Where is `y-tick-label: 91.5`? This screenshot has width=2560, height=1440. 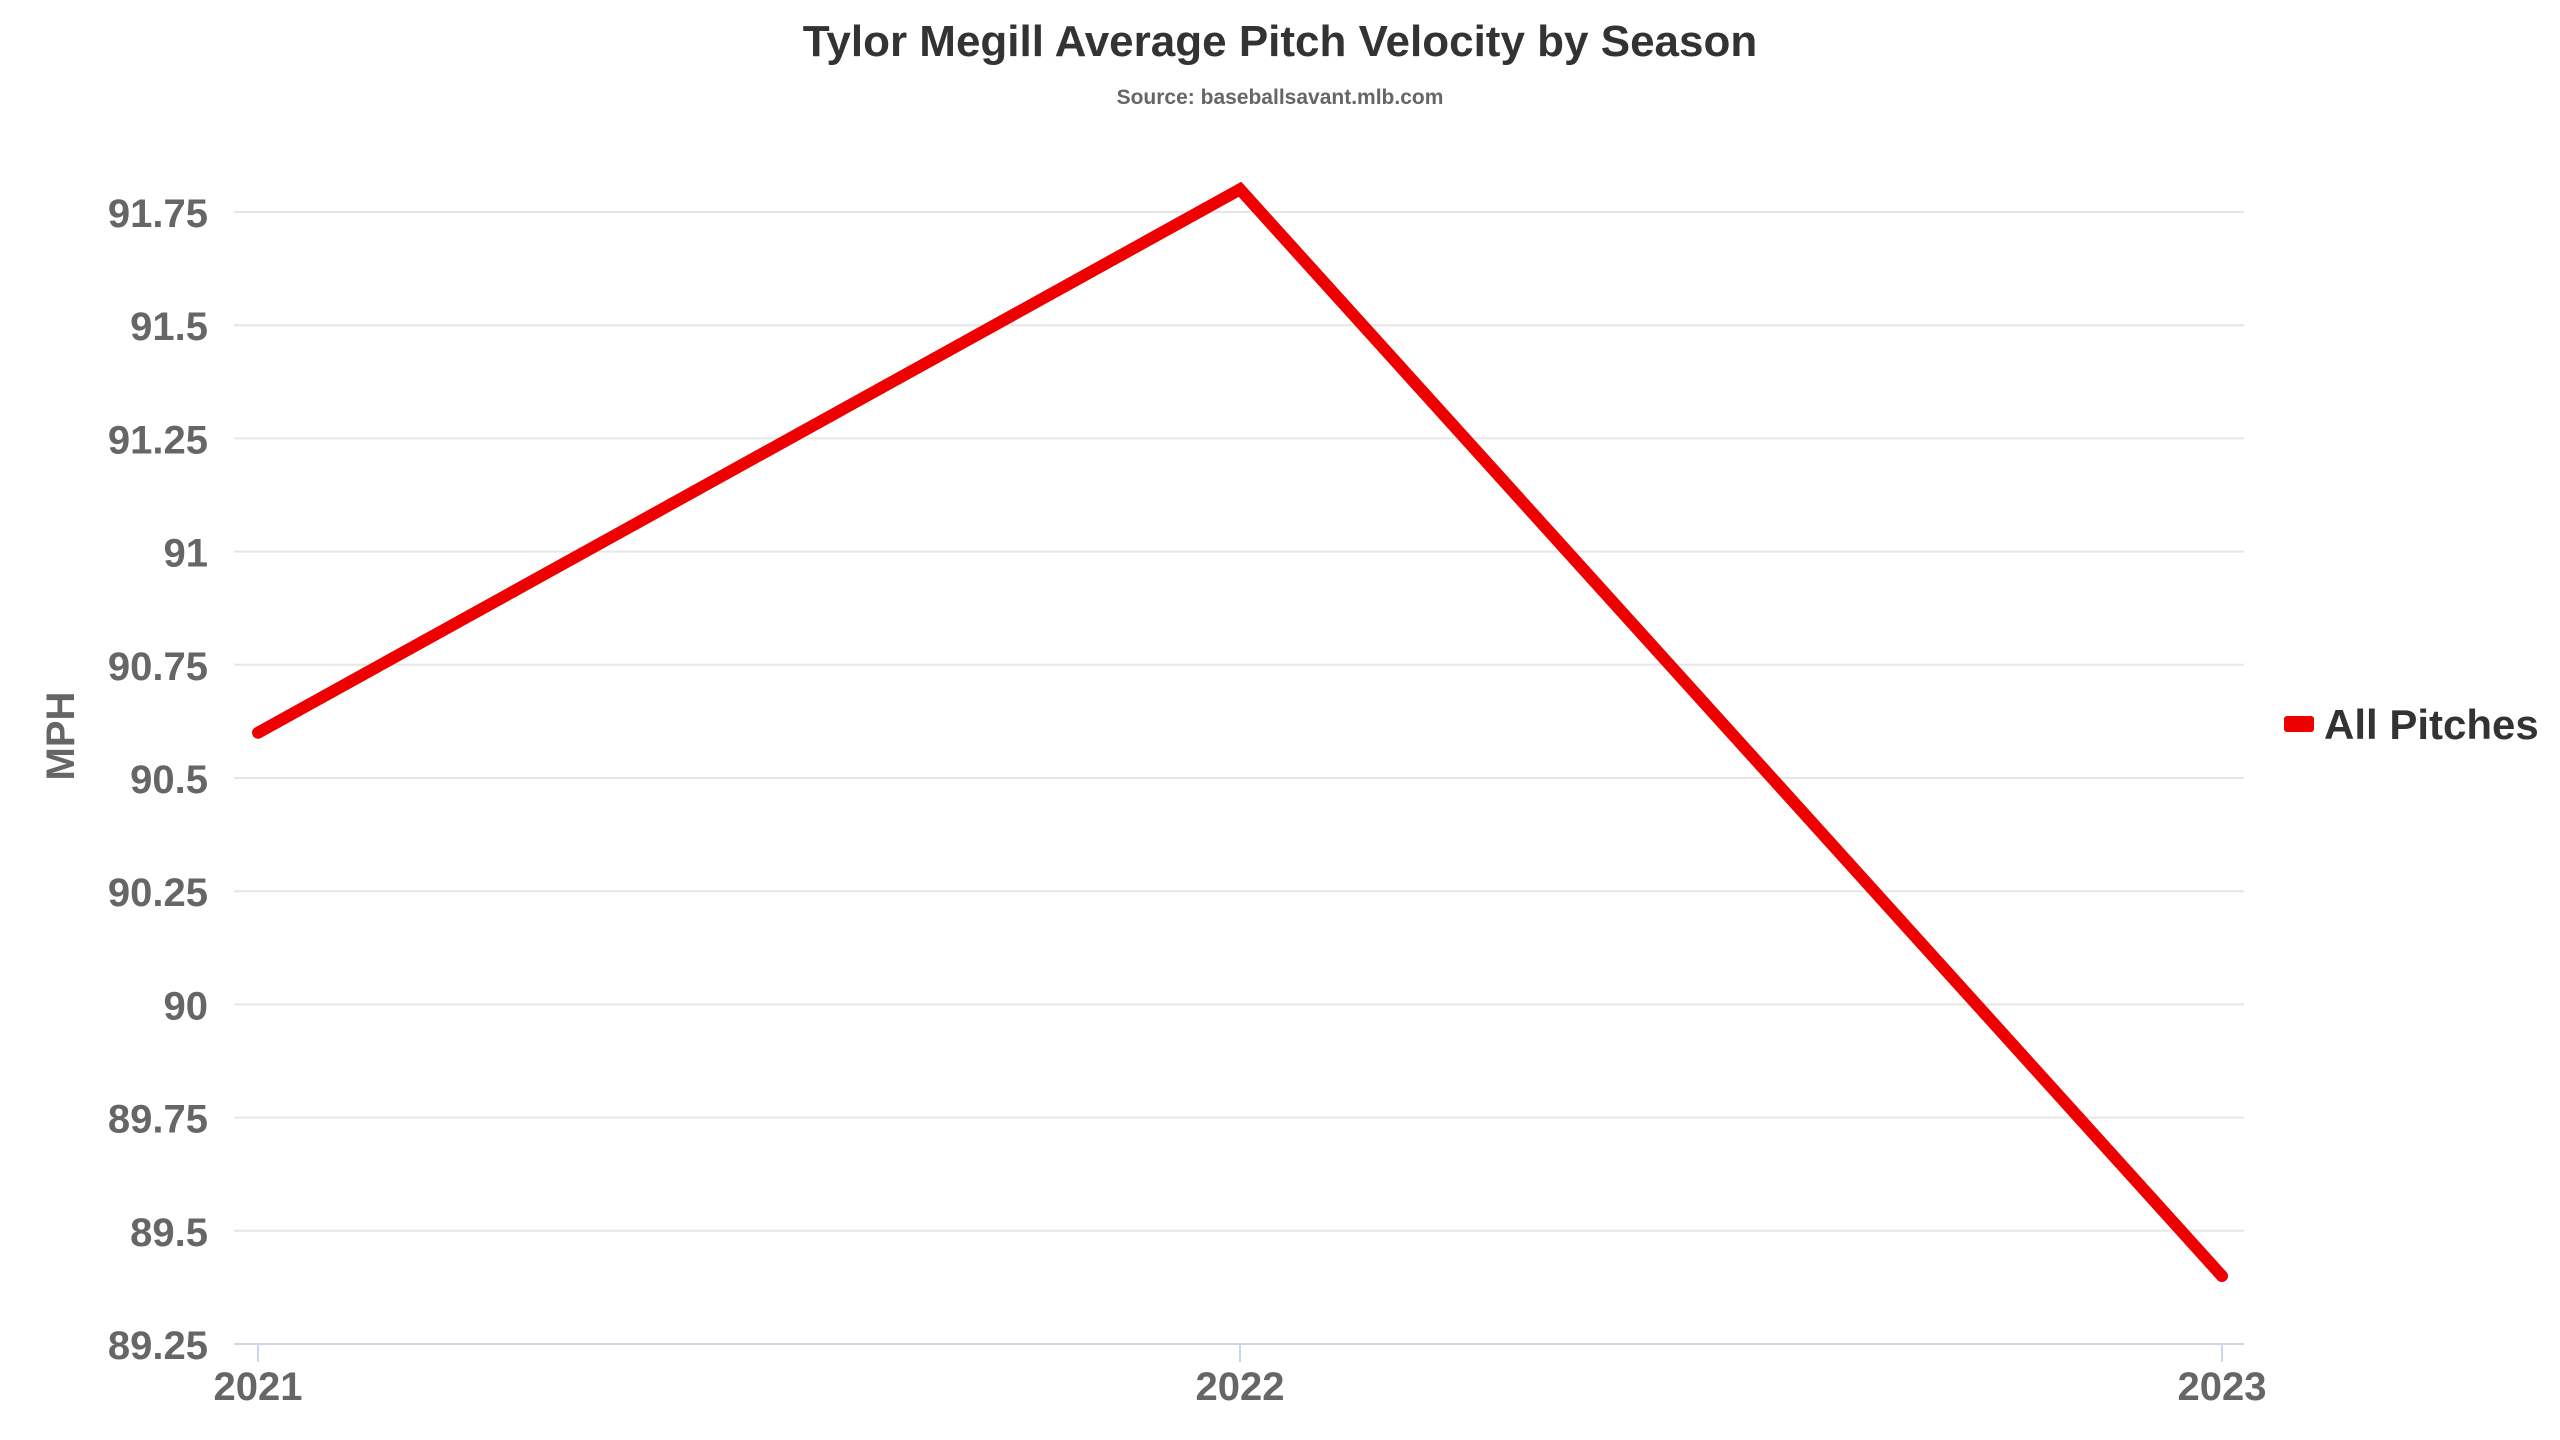
y-tick-label: 91.5 is located at coordinates (169, 327).